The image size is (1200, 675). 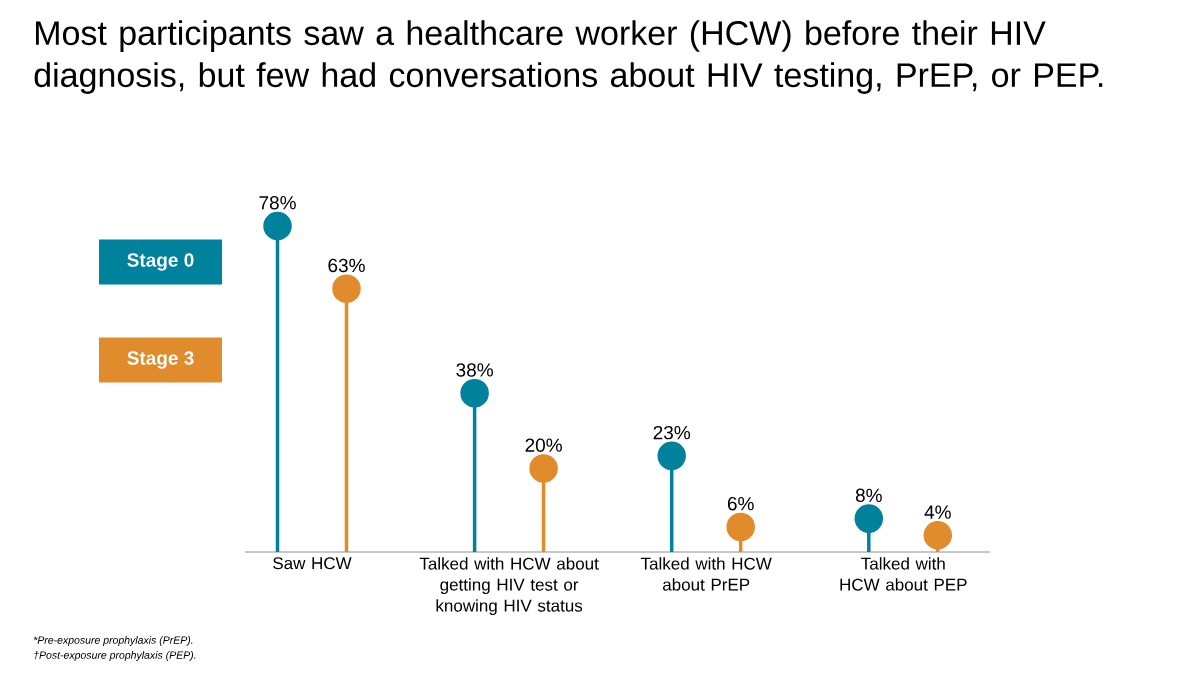 I want to click on x-tick-label: Talked with HCW about getting HIV test or knowing HIV status, so click(x=509, y=586).